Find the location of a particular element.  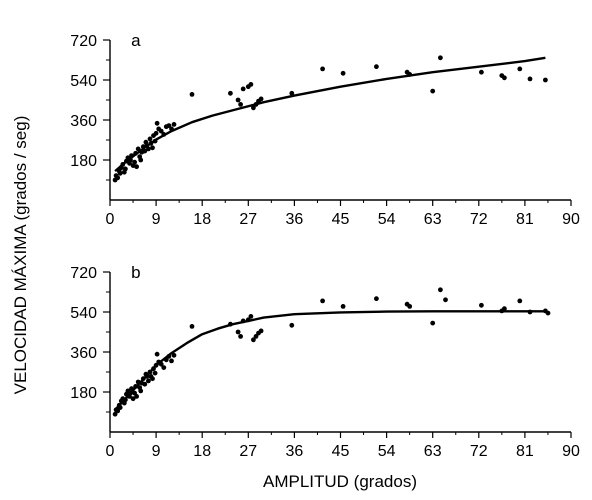

panel-label: a is located at coordinates (136, 40).